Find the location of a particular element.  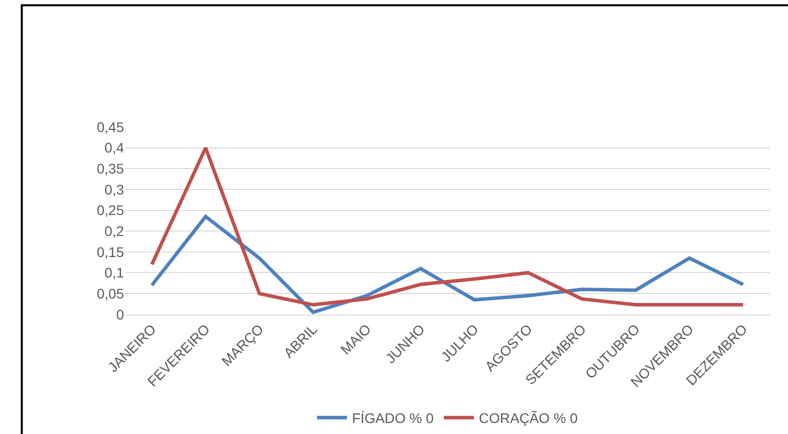

y-tick-label: 0,45 is located at coordinates (110, 126).